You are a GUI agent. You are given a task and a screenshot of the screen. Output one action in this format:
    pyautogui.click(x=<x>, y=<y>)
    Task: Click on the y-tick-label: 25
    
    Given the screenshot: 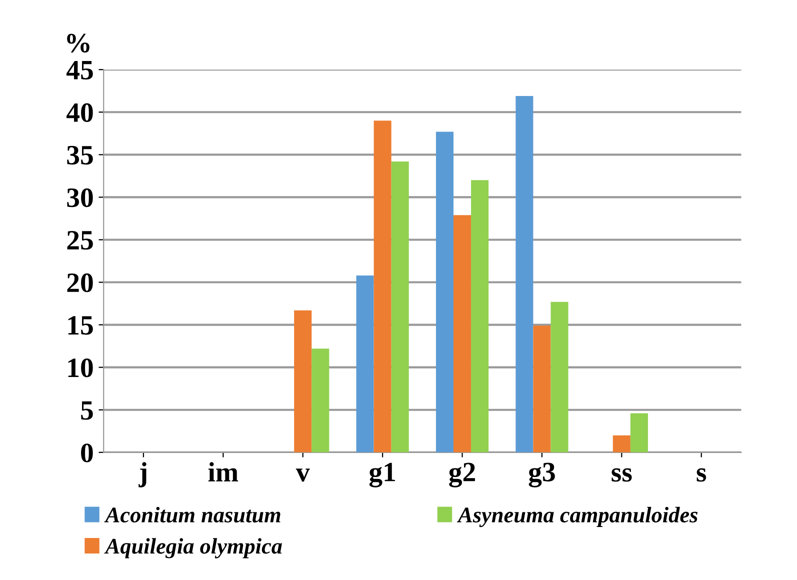 What is the action you would take?
    pyautogui.click(x=80, y=240)
    